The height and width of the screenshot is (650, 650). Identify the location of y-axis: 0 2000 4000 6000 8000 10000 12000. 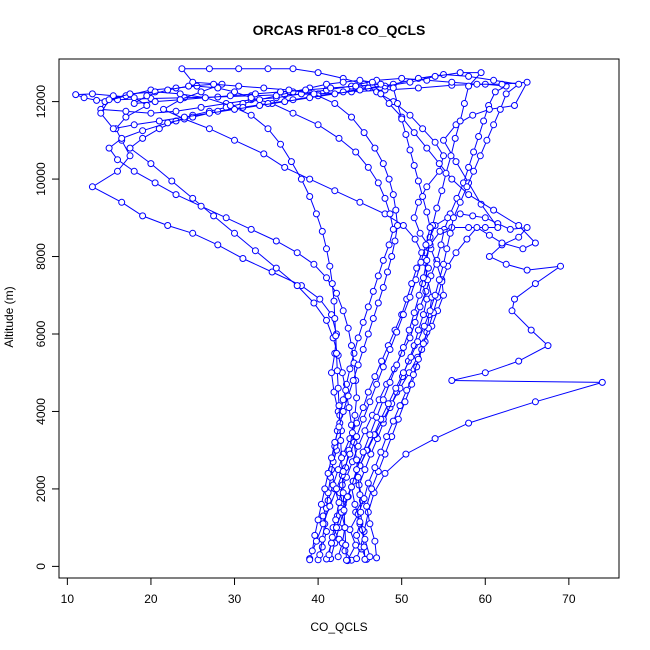
(46, 327).